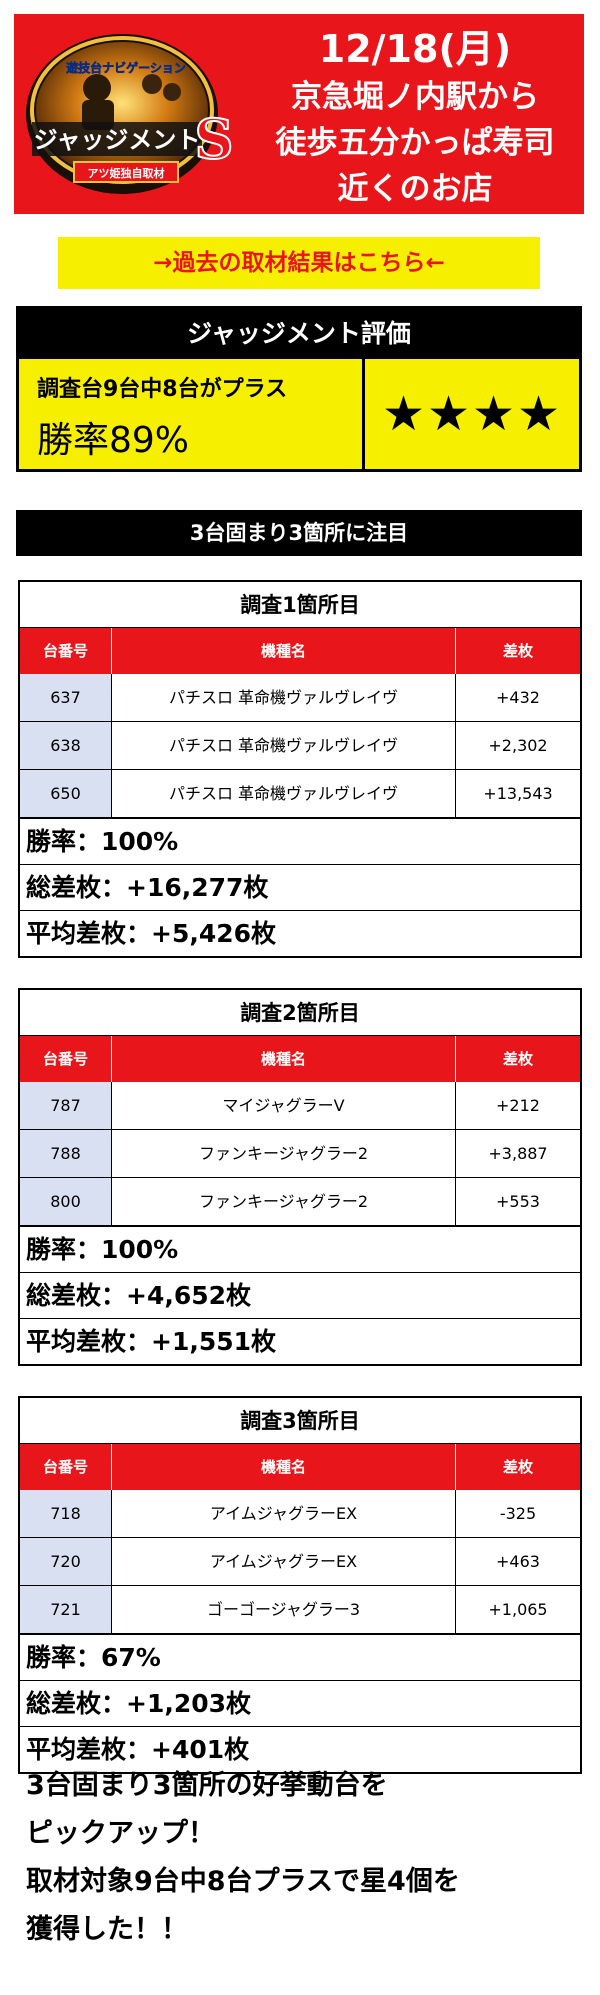  What do you see at coordinates (299, 334) in the screenshot?
I see `evaluation-title: ジャッジメント評価` at bounding box center [299, 334].